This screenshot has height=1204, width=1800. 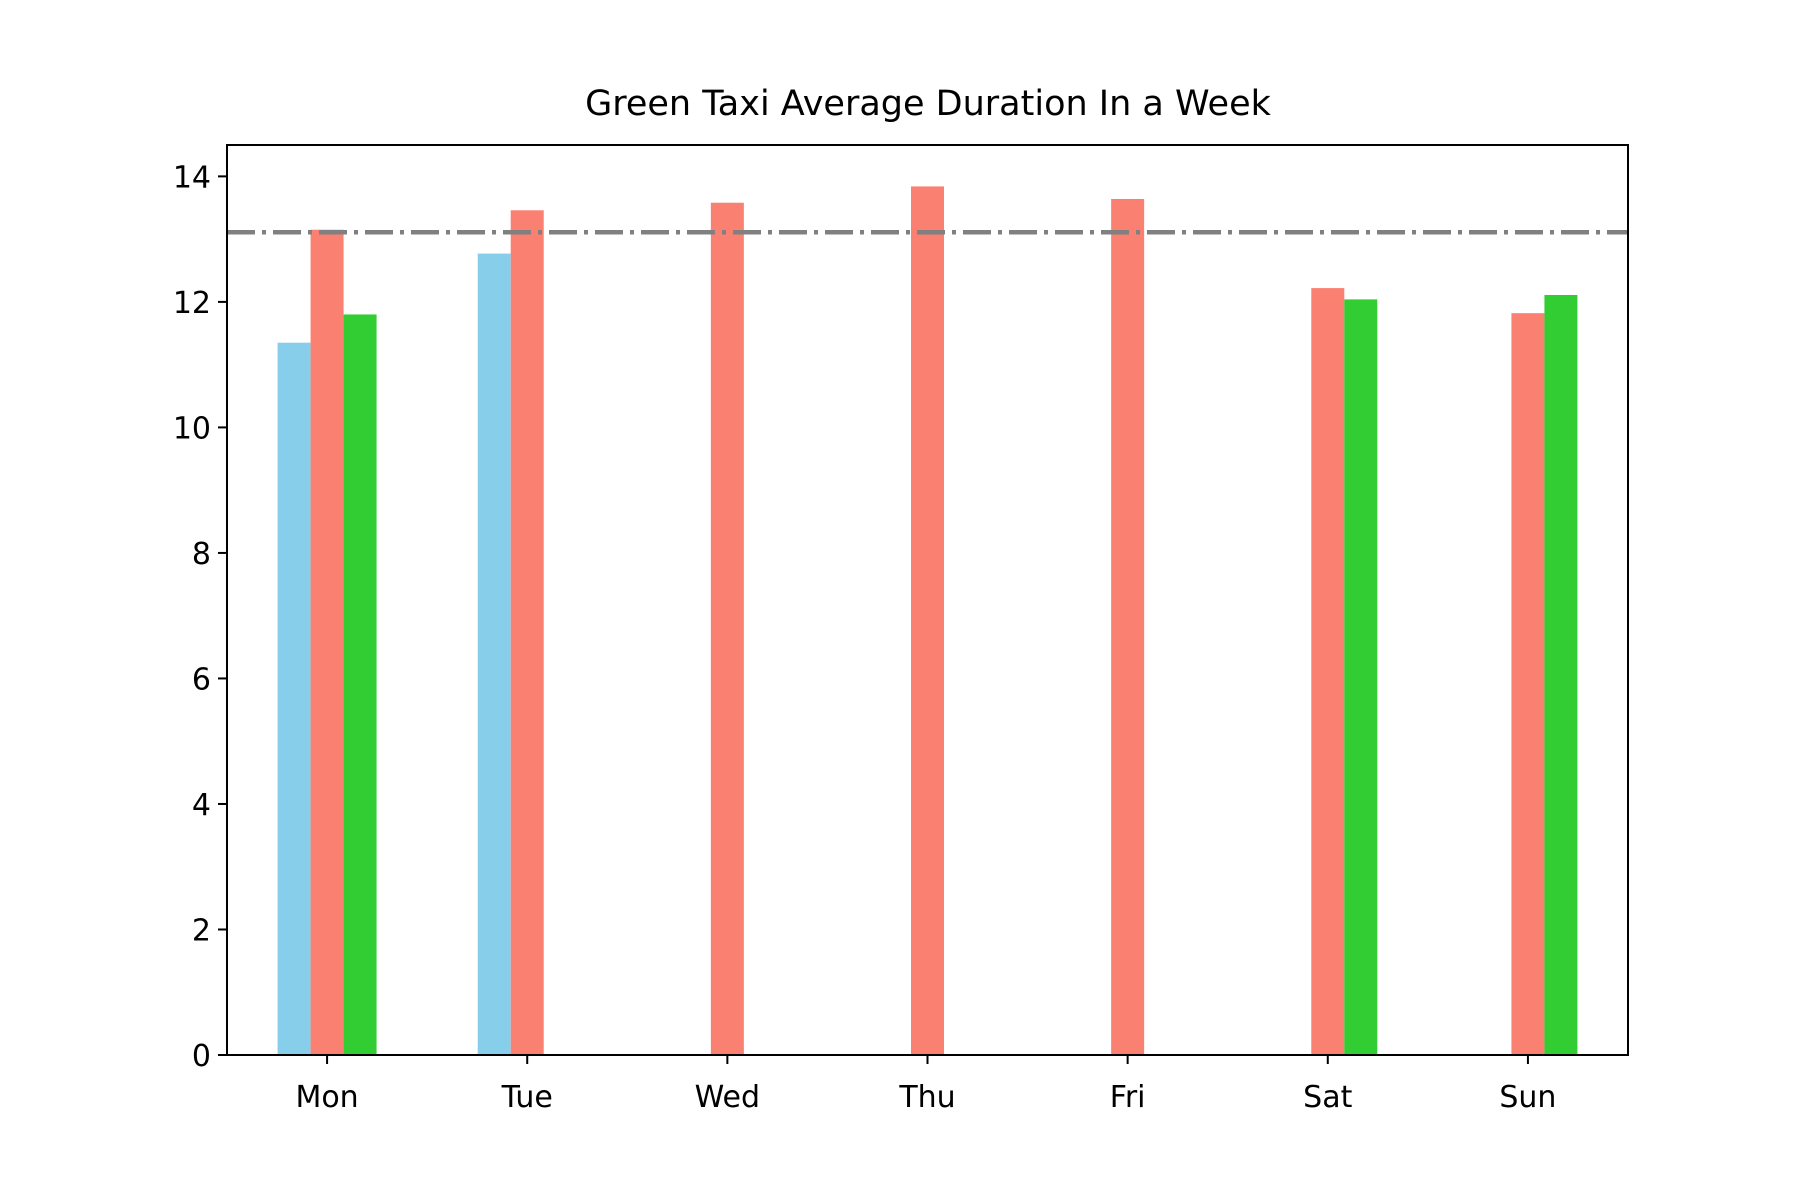 What do you see at coordinates (201, 554) in the screenshot?
I see `y-tick-label: 8` at bounding box center [201, 554].